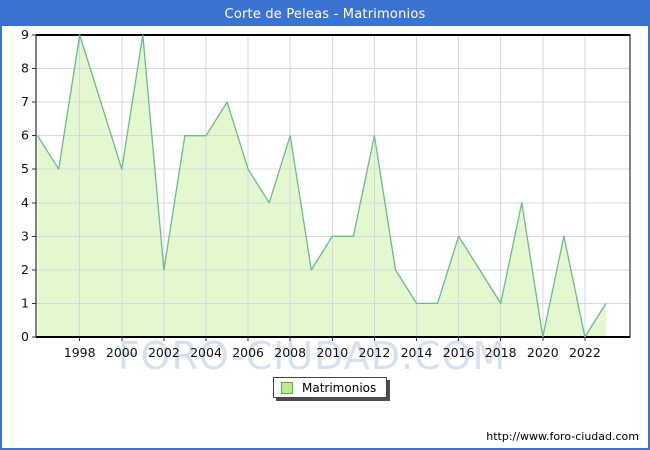 The image size is (650, 450). What do you see at coordinates (501, 352) in the screenshot?
I see `svg-text: 2018` at bounding box center [501, 352].